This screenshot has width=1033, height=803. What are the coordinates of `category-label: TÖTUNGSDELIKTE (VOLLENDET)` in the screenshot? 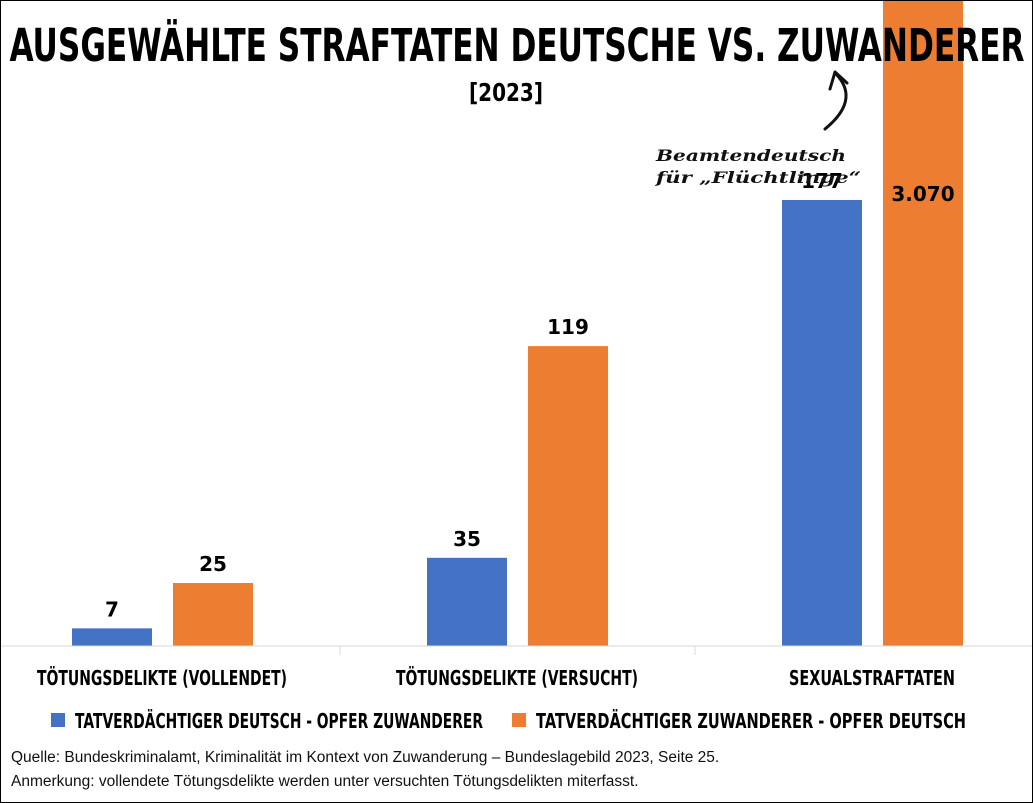 It's located at (162, 678).